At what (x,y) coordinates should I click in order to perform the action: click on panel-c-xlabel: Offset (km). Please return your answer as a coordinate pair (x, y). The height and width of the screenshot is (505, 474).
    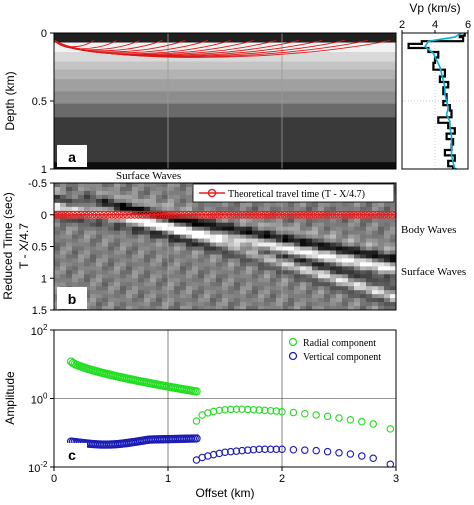
    Looking at the image, I should click on (224, 493).